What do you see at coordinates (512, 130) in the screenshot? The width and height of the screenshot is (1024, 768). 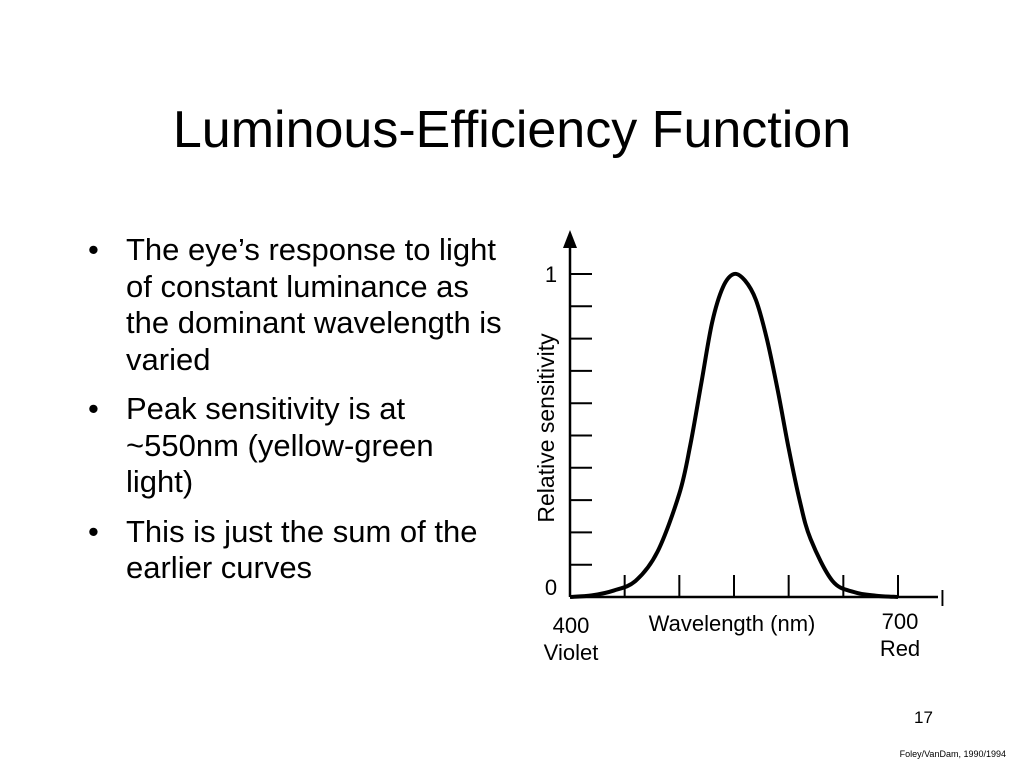 I see `slide-title: Luminous-Efficiency Function` at bounding box center [512, 130].